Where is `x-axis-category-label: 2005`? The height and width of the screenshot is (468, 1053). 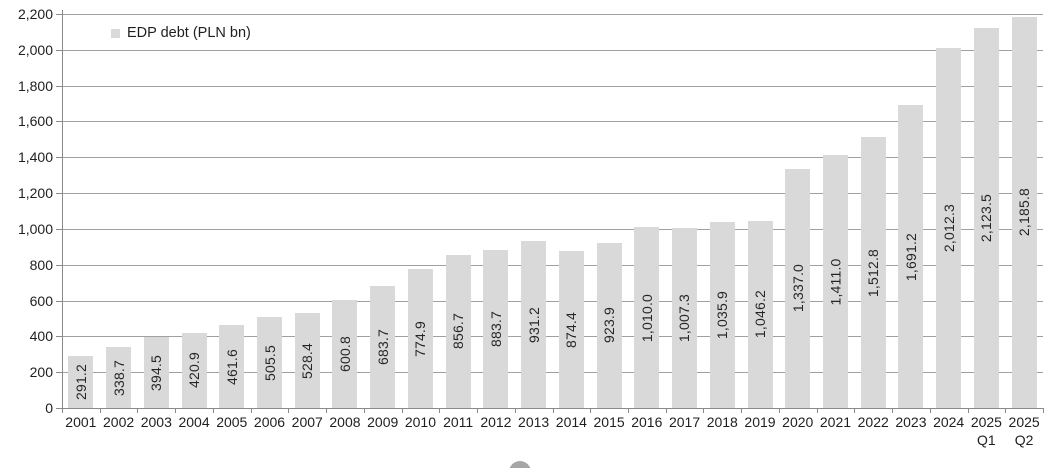
x-axis-category-label: 2005 is located at coordinates (232, 422).